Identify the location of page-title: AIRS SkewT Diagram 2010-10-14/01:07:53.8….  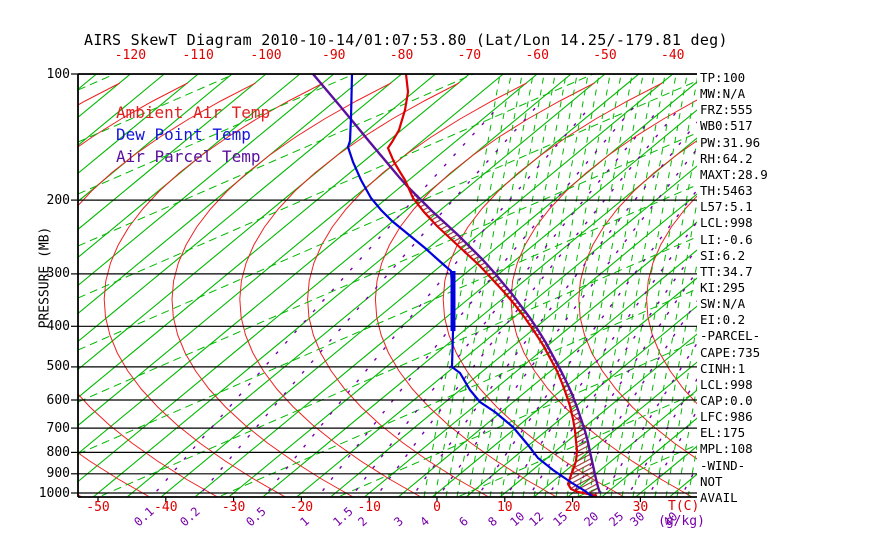
(406, 40).